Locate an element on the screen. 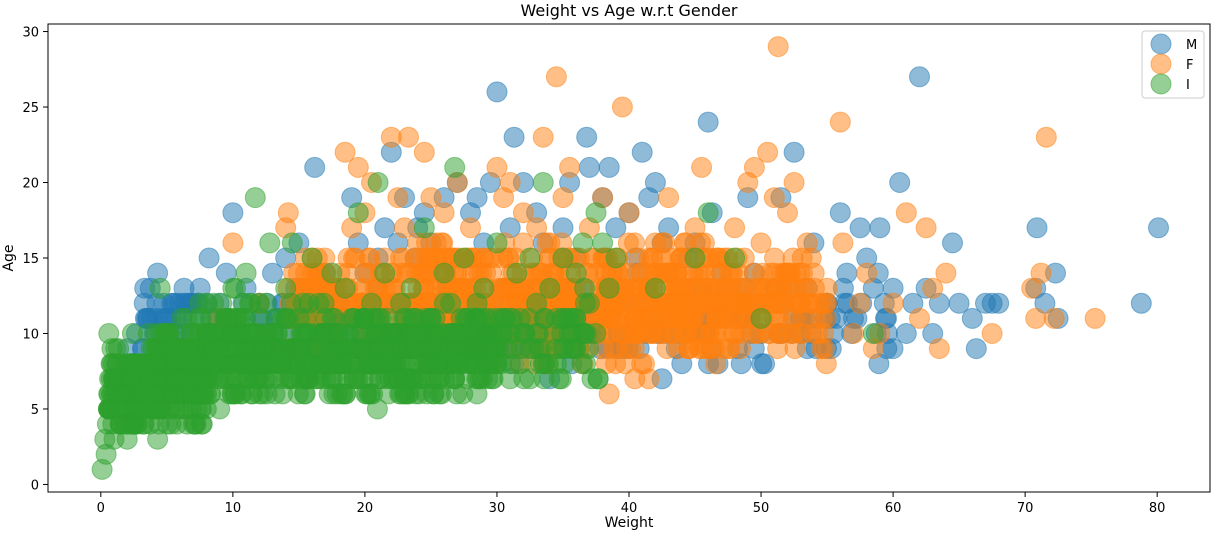 The width and height of the screenshot is (1216, 536). x-axis-label: Weight is located at coordinates (629, 523).